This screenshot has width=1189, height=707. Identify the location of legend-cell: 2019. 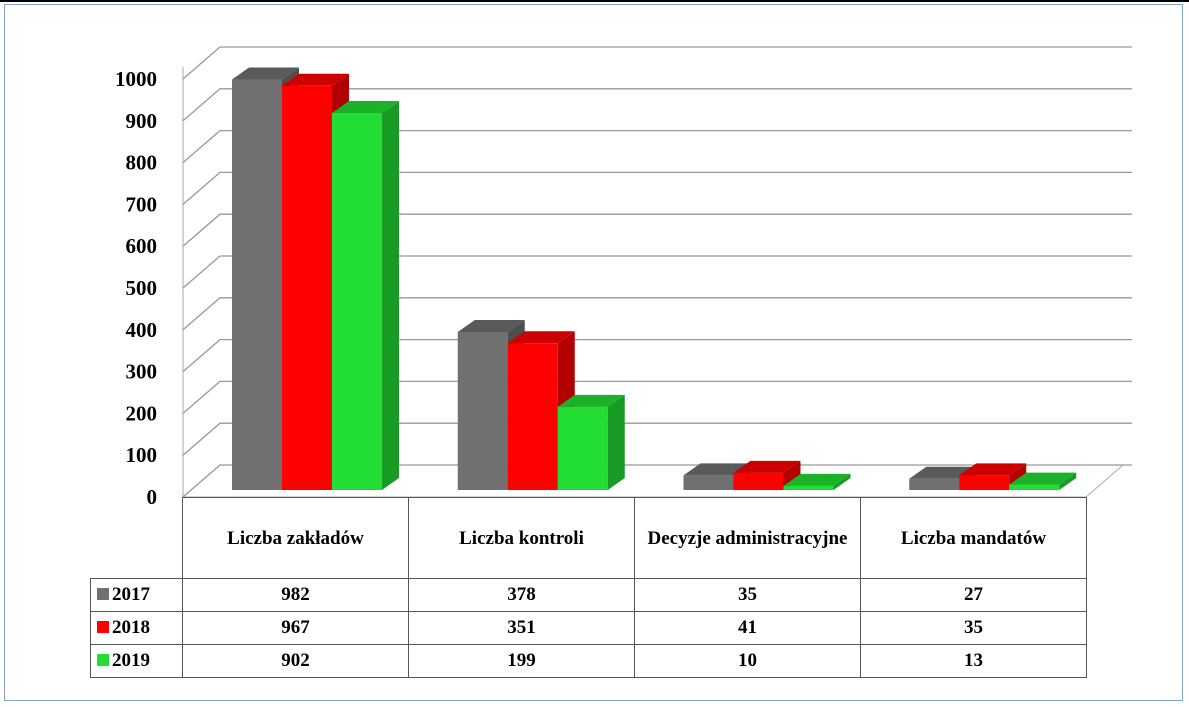
(136, 661).